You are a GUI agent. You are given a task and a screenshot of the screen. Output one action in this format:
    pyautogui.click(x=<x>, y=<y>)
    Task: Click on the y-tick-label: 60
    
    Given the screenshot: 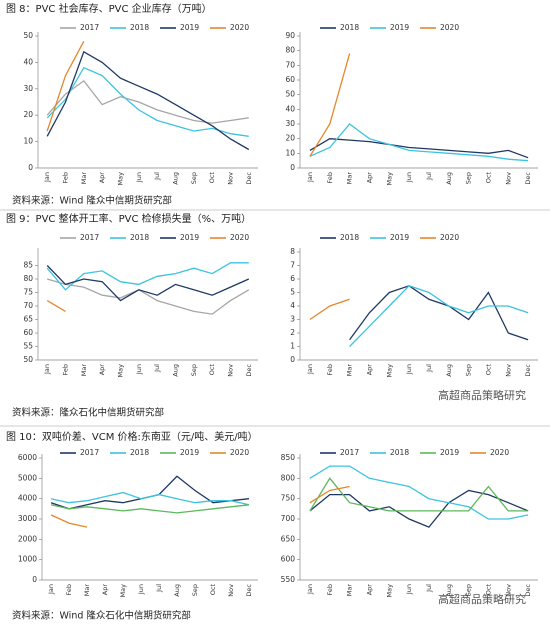 What is the action you would take?
    pyautogui.click(x=290, y=79)
    